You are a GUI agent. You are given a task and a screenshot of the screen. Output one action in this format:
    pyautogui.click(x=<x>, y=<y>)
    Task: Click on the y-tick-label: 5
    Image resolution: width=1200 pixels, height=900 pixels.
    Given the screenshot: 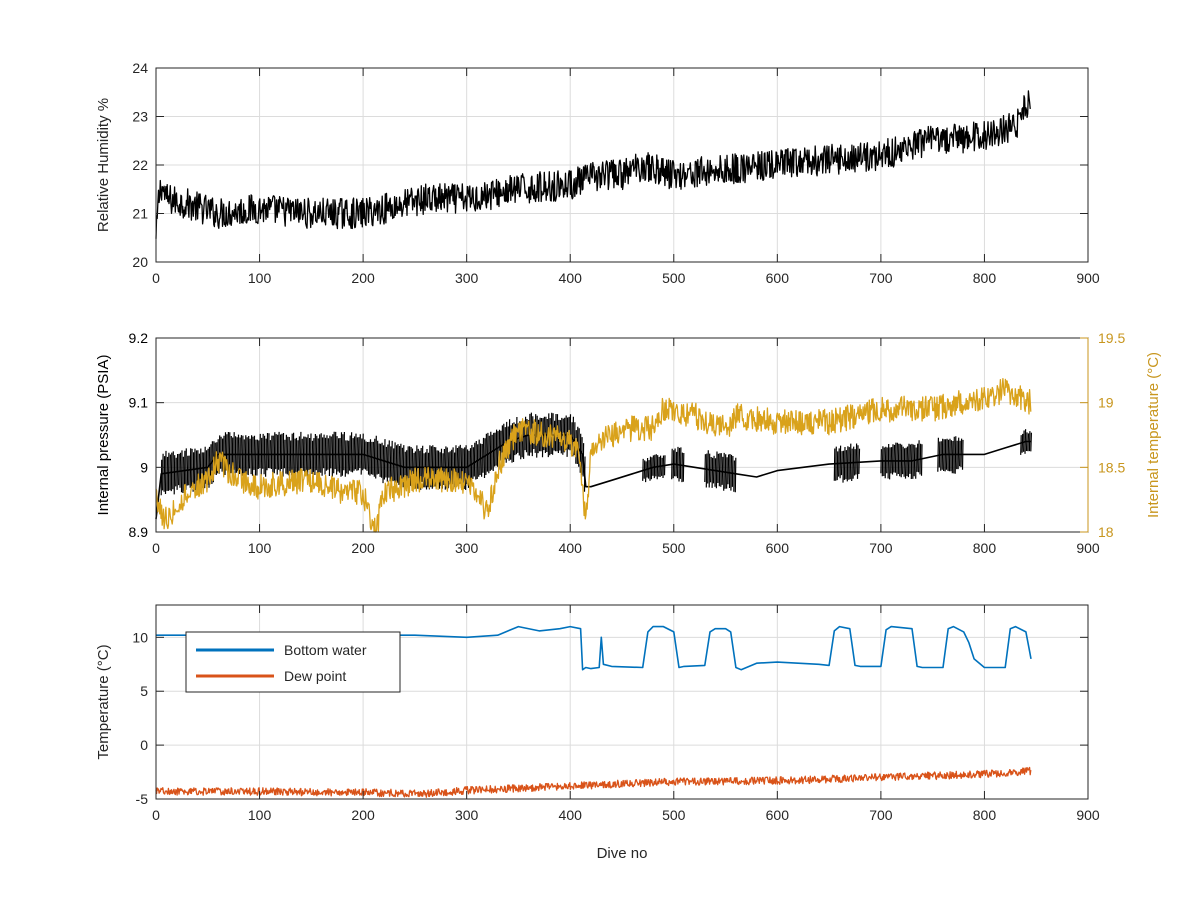 What is the action you would take?
    pyautogui.click(x=144, y=691)
    